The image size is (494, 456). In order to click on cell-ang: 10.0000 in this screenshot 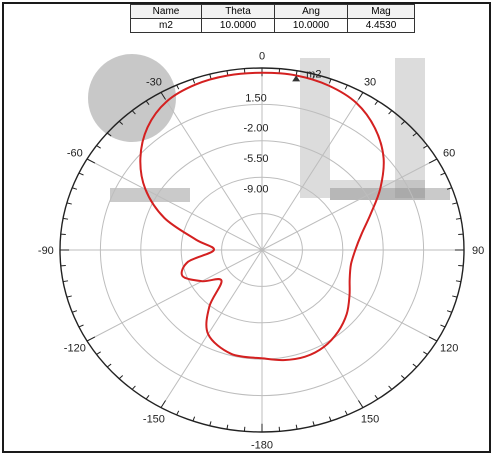, I will do `click(311, 25)`.